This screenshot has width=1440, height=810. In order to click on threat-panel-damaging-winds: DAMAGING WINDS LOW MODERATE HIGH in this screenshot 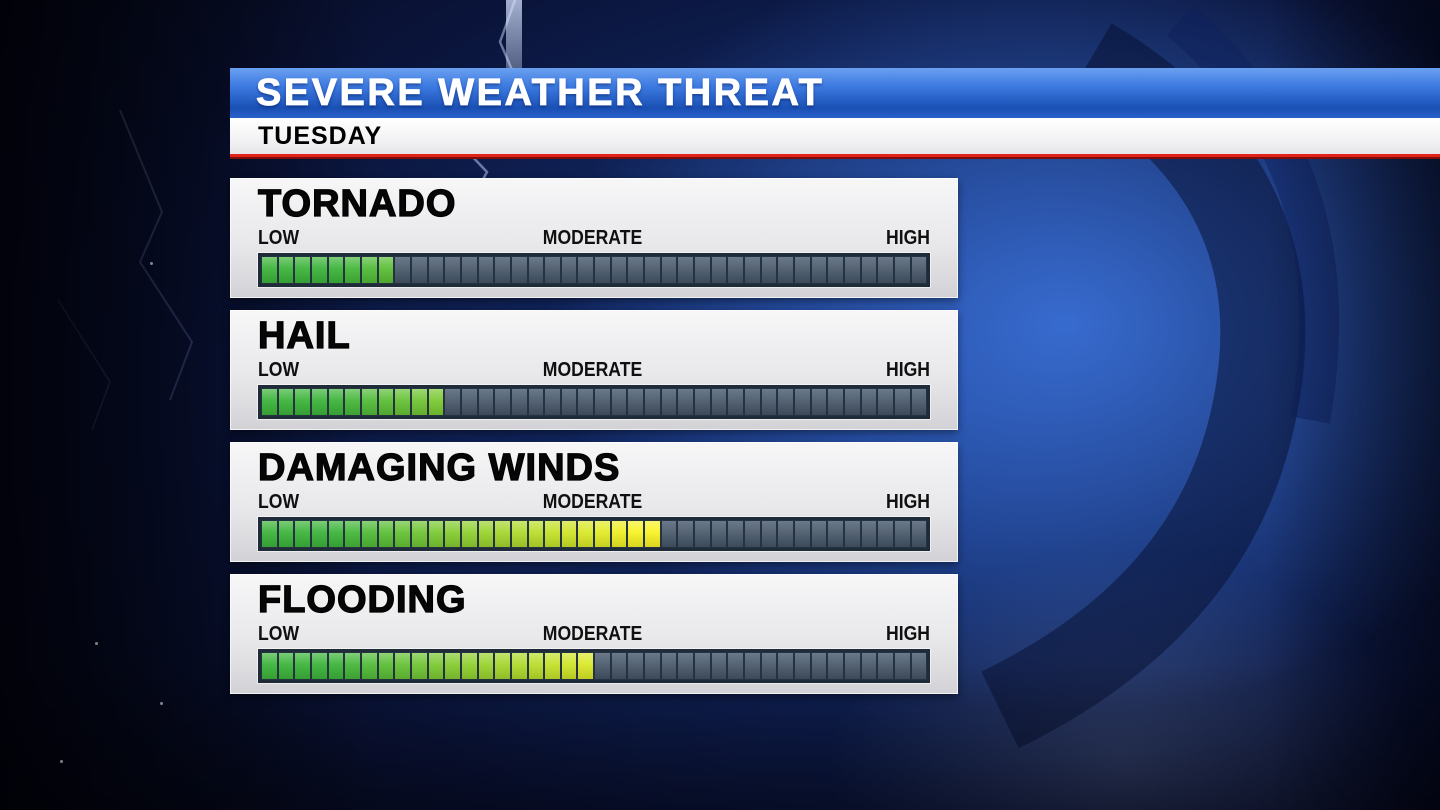, I will do `click(594, 502)`.